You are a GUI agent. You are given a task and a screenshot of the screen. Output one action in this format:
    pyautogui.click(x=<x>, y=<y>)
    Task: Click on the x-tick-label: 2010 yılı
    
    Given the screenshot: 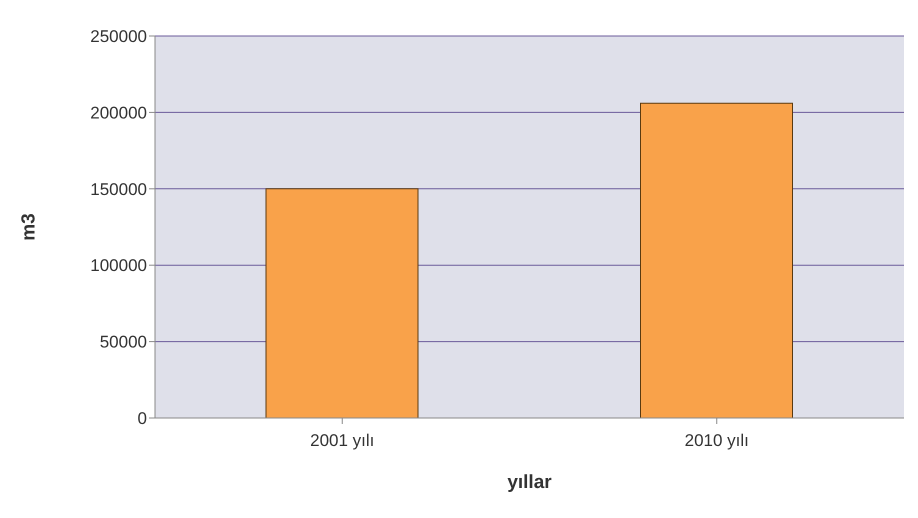 What is the action you would take?
    pyautogui.click(x=716, y=440)
    